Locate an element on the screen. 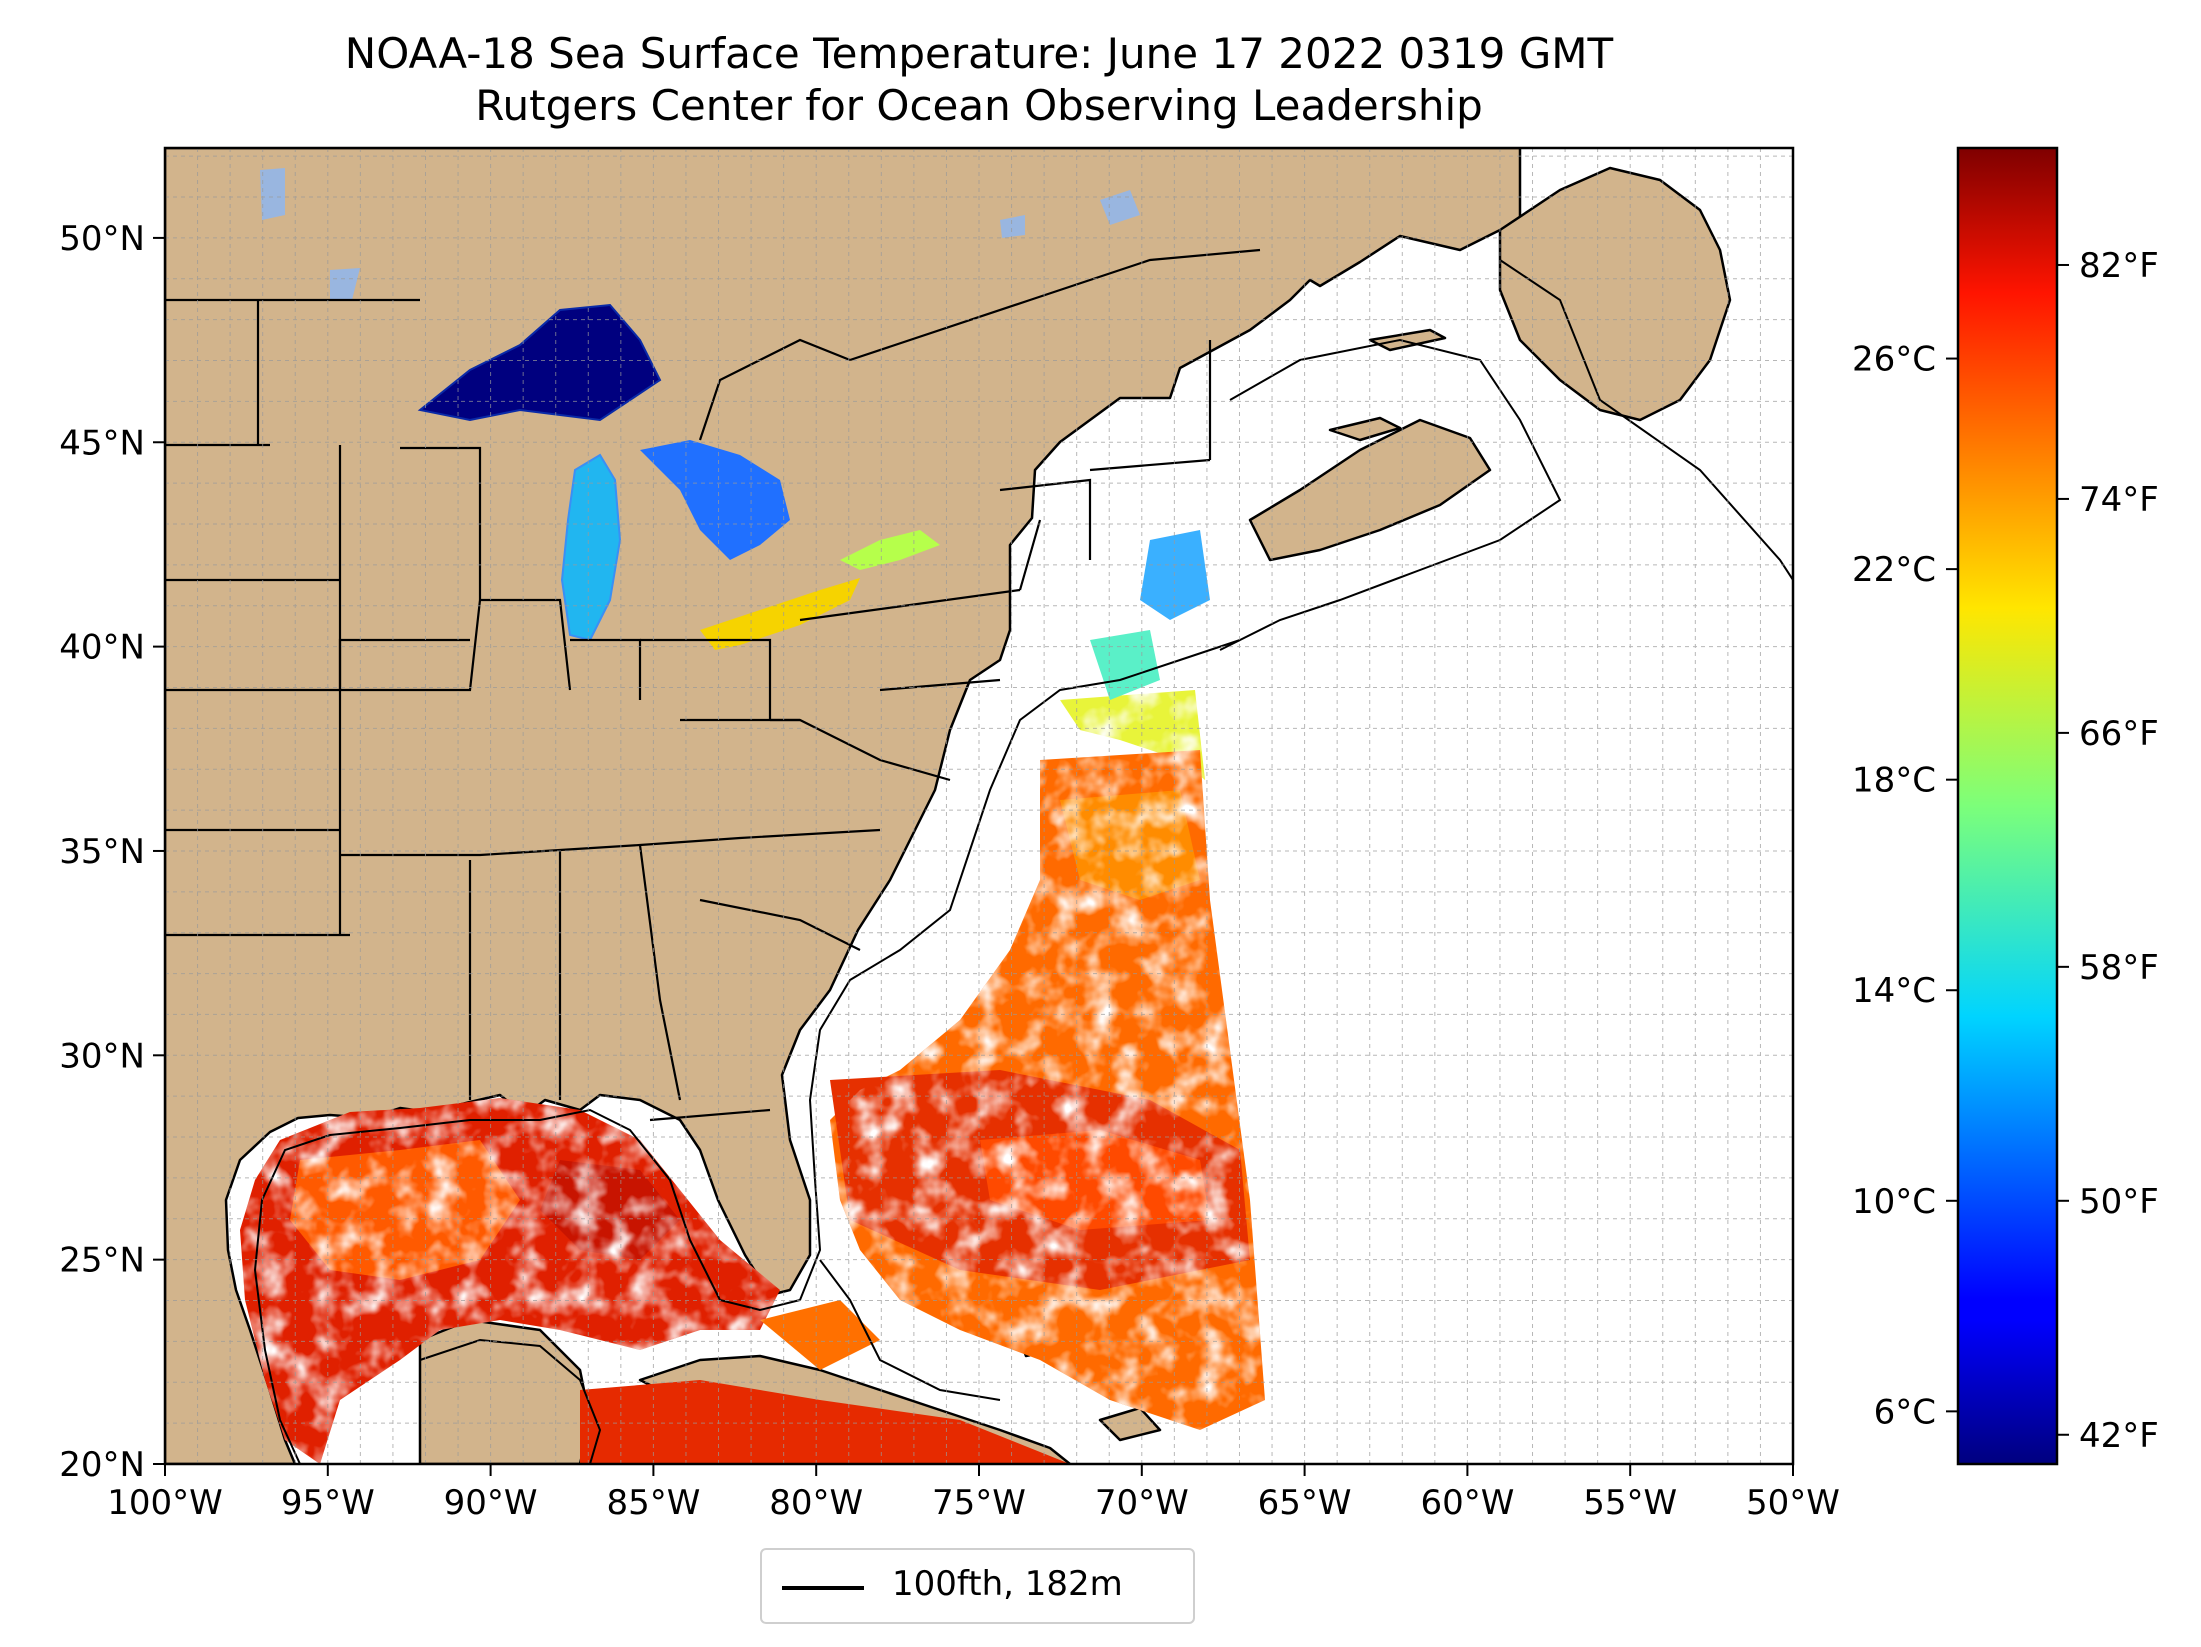  x-tick-label: 85°W is located at coordinates (653, 1503).